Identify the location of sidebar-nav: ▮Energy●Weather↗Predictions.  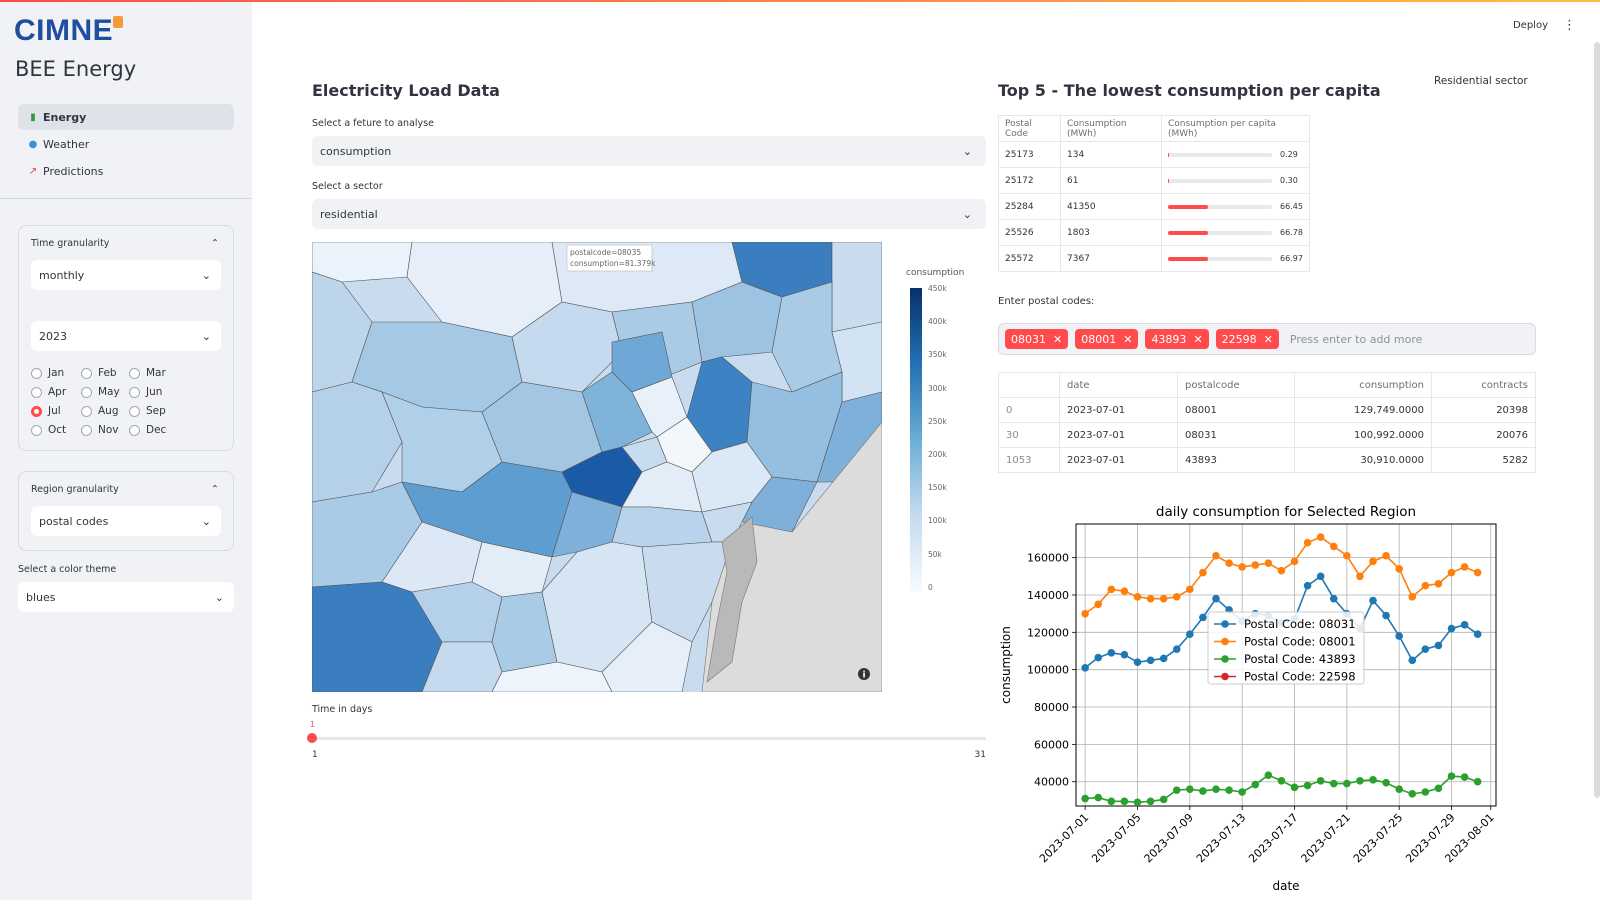
(126, 144).